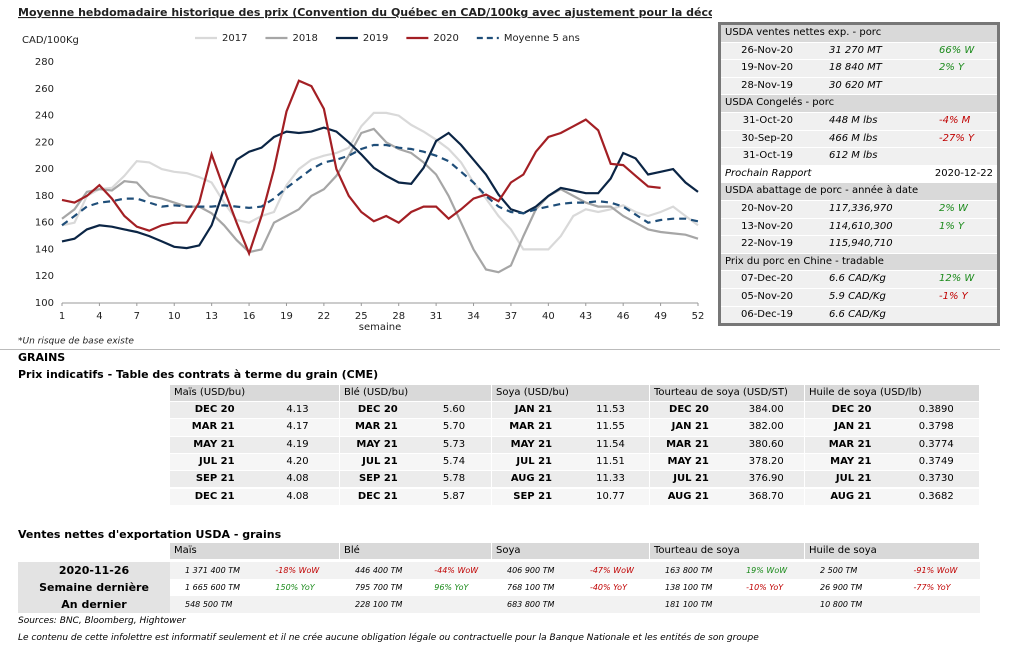 This screenshot has width=1024, height=654. Describe the element at coordinates (610, 427) in the screenshot. I see `price: 11.55` at that location.